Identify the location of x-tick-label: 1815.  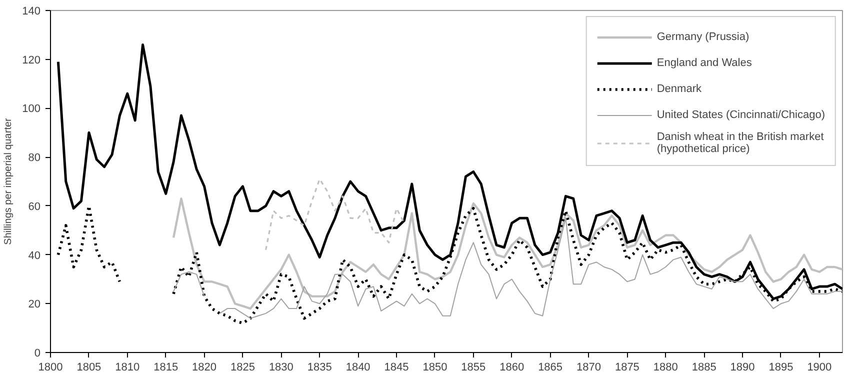
(166, 367).